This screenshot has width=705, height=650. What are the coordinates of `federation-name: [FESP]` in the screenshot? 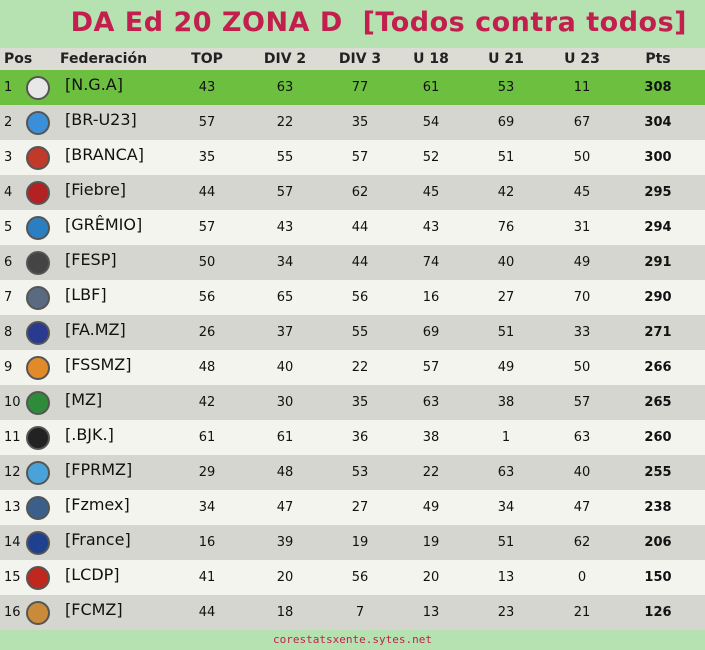 It's located at (91, 259).